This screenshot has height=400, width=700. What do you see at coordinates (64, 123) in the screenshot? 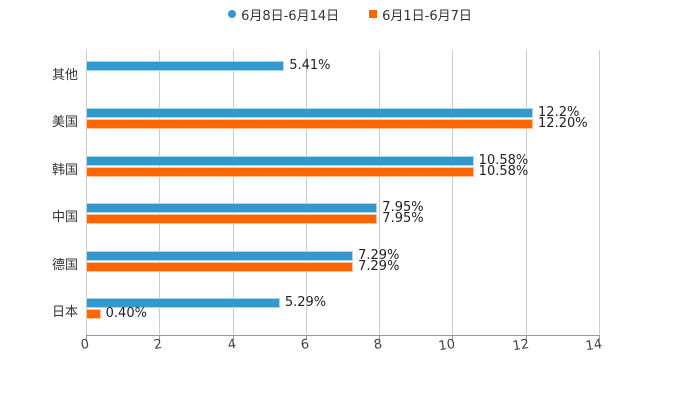
I see `category-label: 美国` at bounding box center [64, 123].